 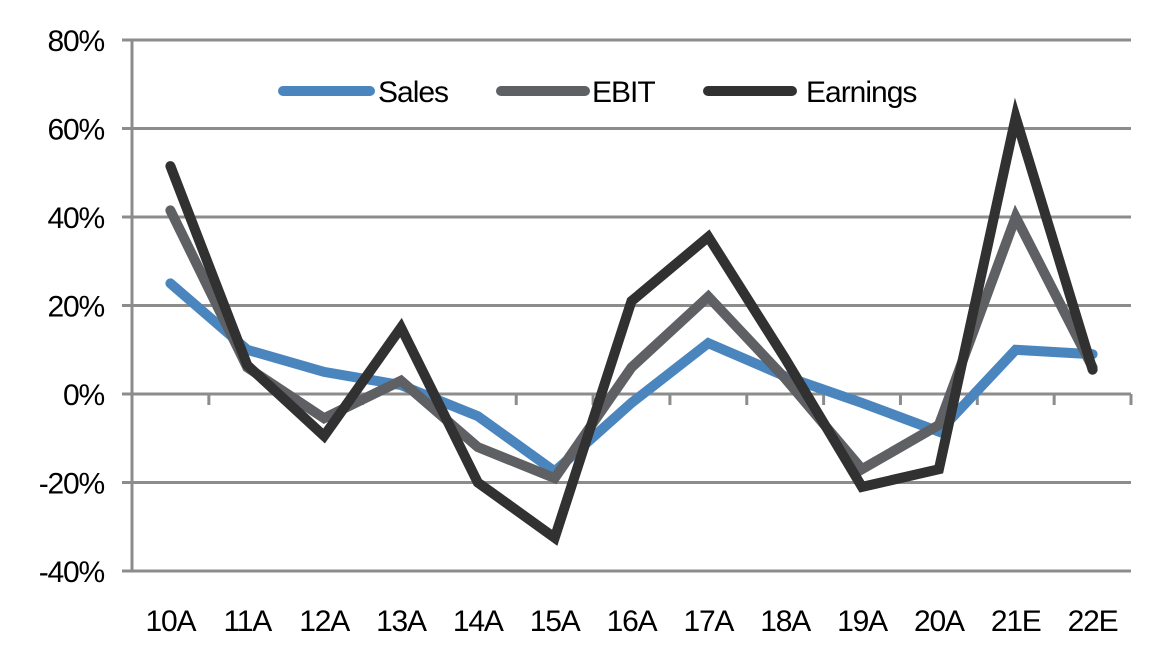 I want to click on x-tick-label: 15A, so click(x=555, y=621).